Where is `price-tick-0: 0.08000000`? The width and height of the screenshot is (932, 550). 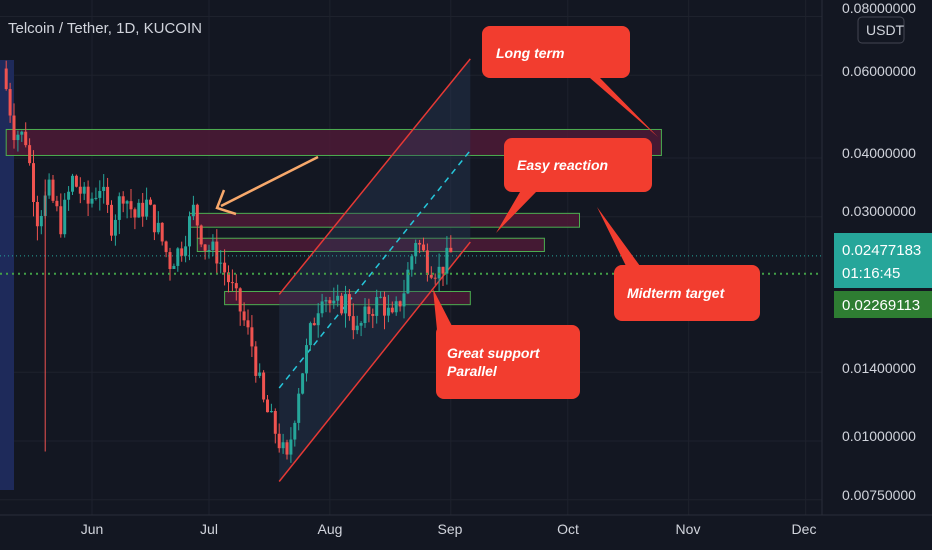
price-tick-0: 0.08000000 is located at coordinates (879, 8).